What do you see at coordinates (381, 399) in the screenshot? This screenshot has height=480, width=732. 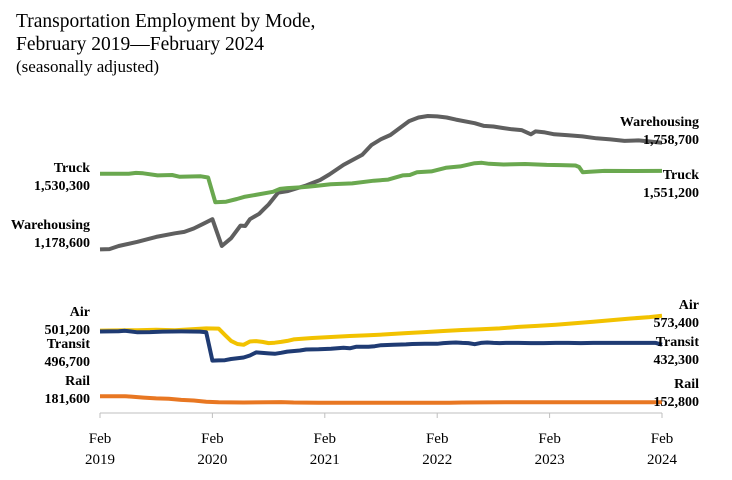 I see `series-line-rail` at bounding box center [381, 399].